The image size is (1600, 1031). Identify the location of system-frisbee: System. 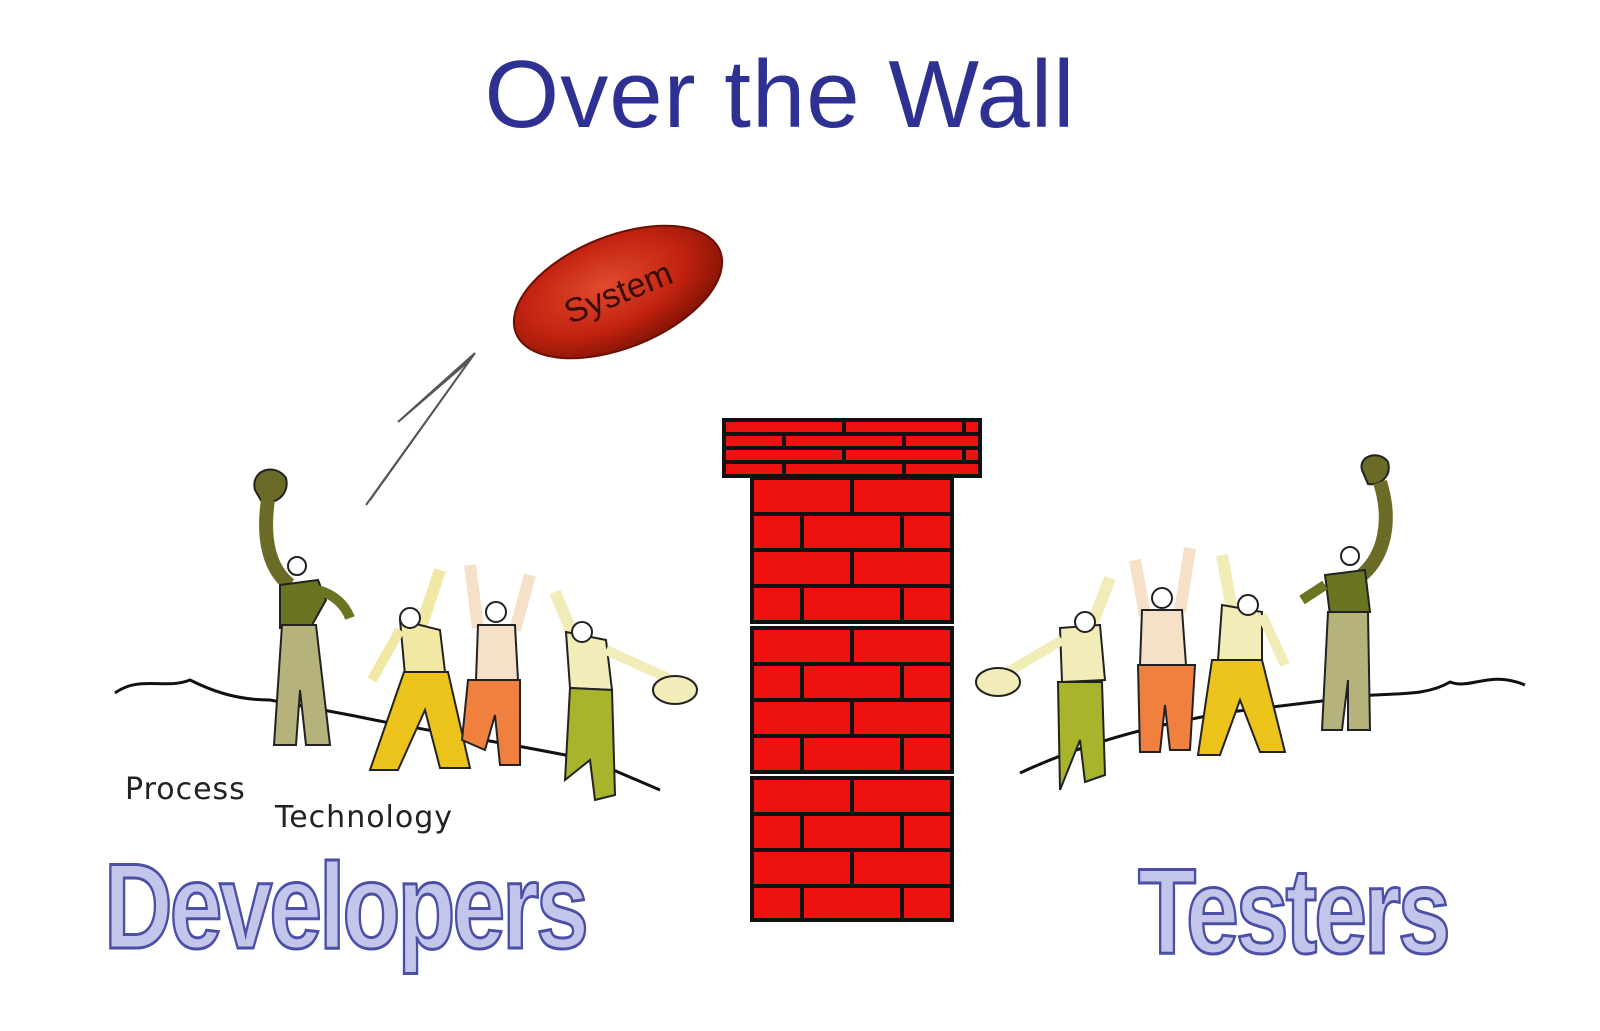
(618, 292).